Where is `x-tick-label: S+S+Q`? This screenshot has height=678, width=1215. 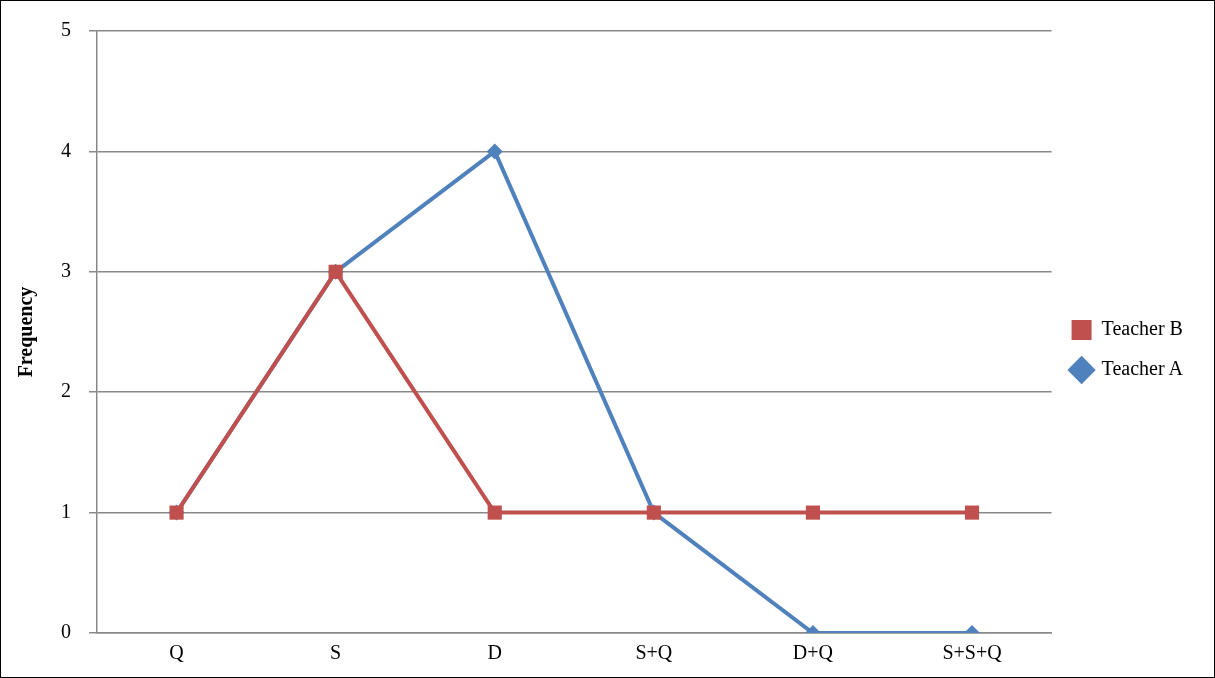
x-tick-label: S+S+Q is located at coordinates (972, 652).